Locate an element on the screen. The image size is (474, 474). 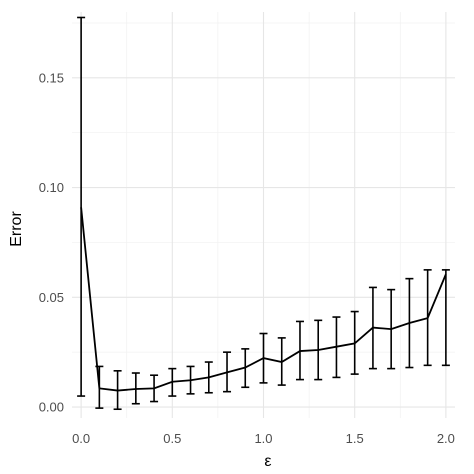
y-tick-label: 0.00 is located at coordinates (51, 407).